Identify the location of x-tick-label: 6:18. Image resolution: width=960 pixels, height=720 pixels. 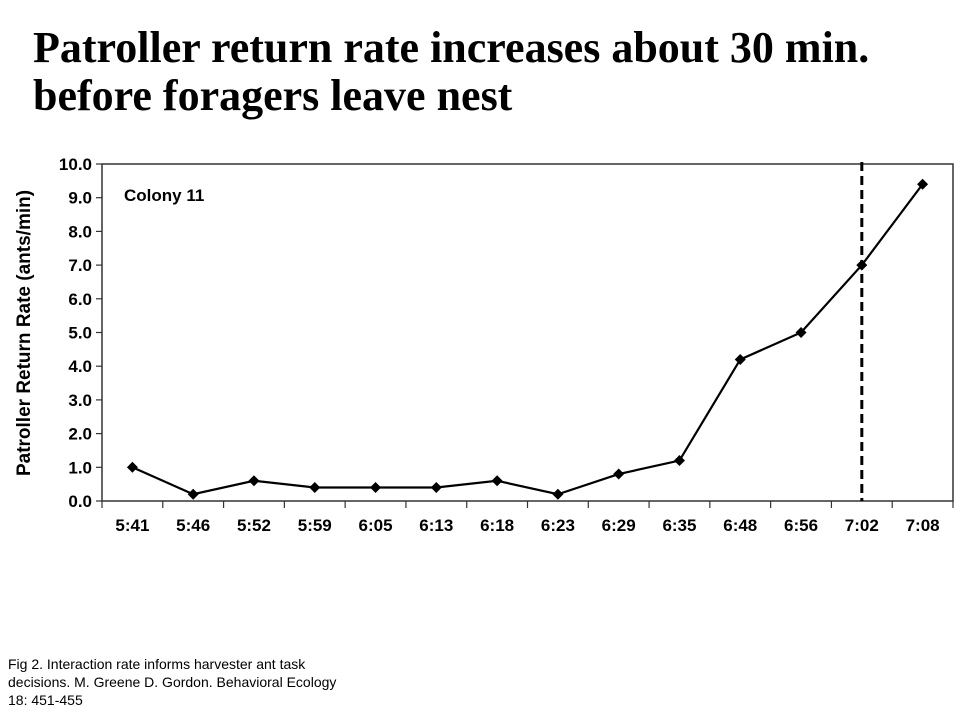
(497, 525).